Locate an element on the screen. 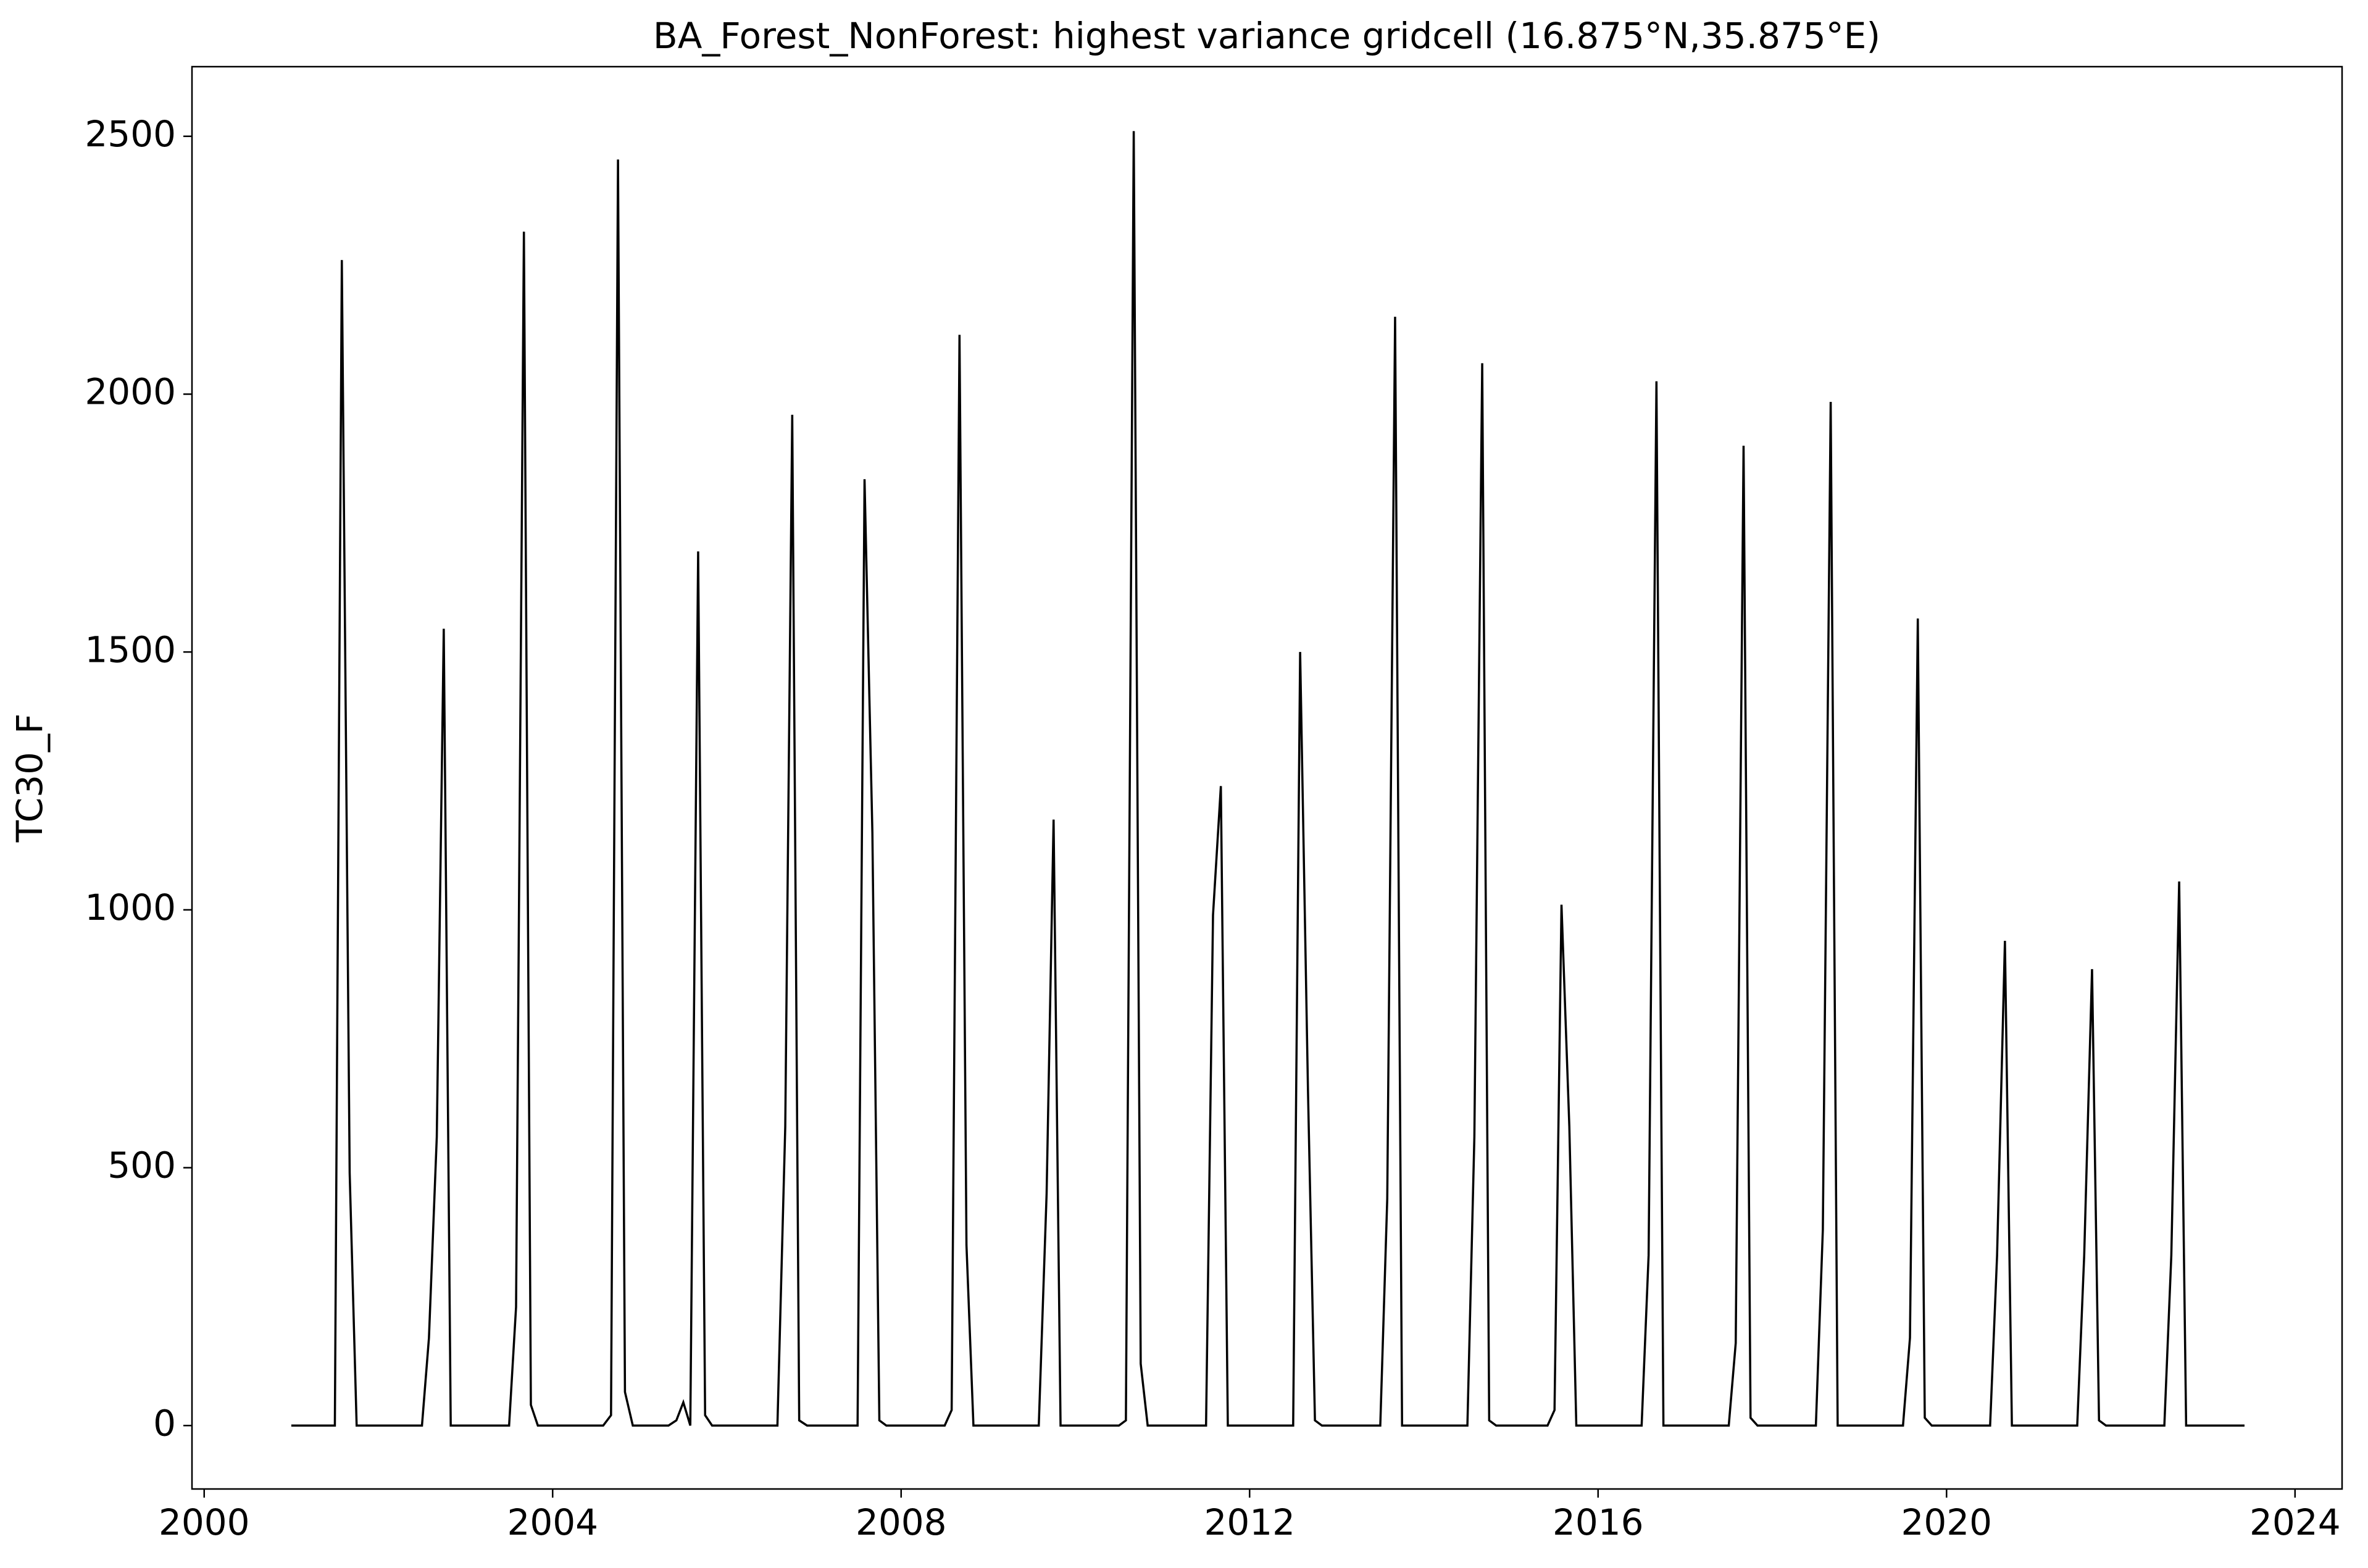  y-tick-label: 1000 is located at coordinates (131, 907).